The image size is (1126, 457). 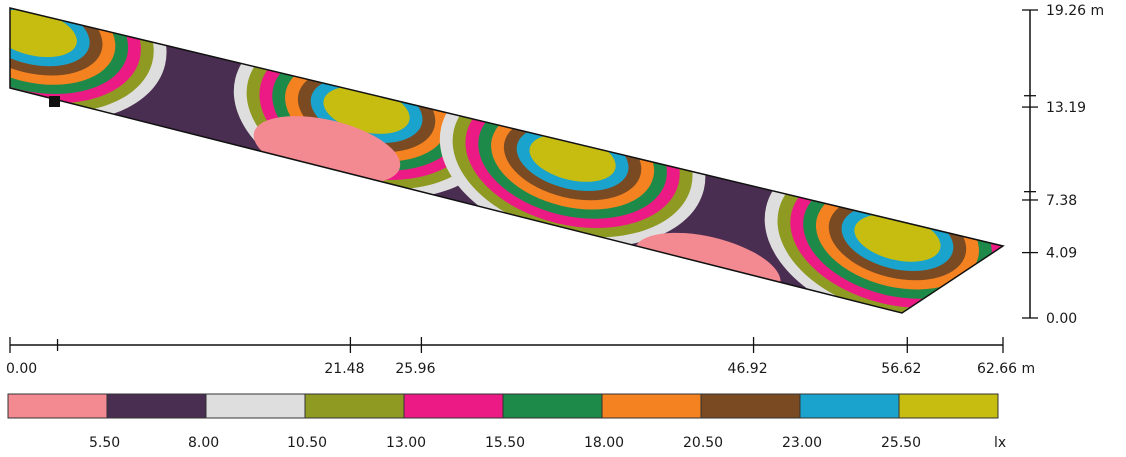 I want to click on legend-label: 15.50, so click(x=505, y=443).